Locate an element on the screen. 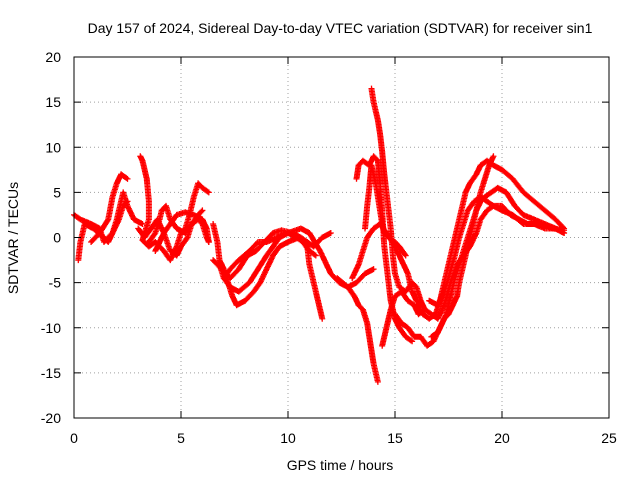  y-tick-label: 10 is located at coordinates (53, 147).